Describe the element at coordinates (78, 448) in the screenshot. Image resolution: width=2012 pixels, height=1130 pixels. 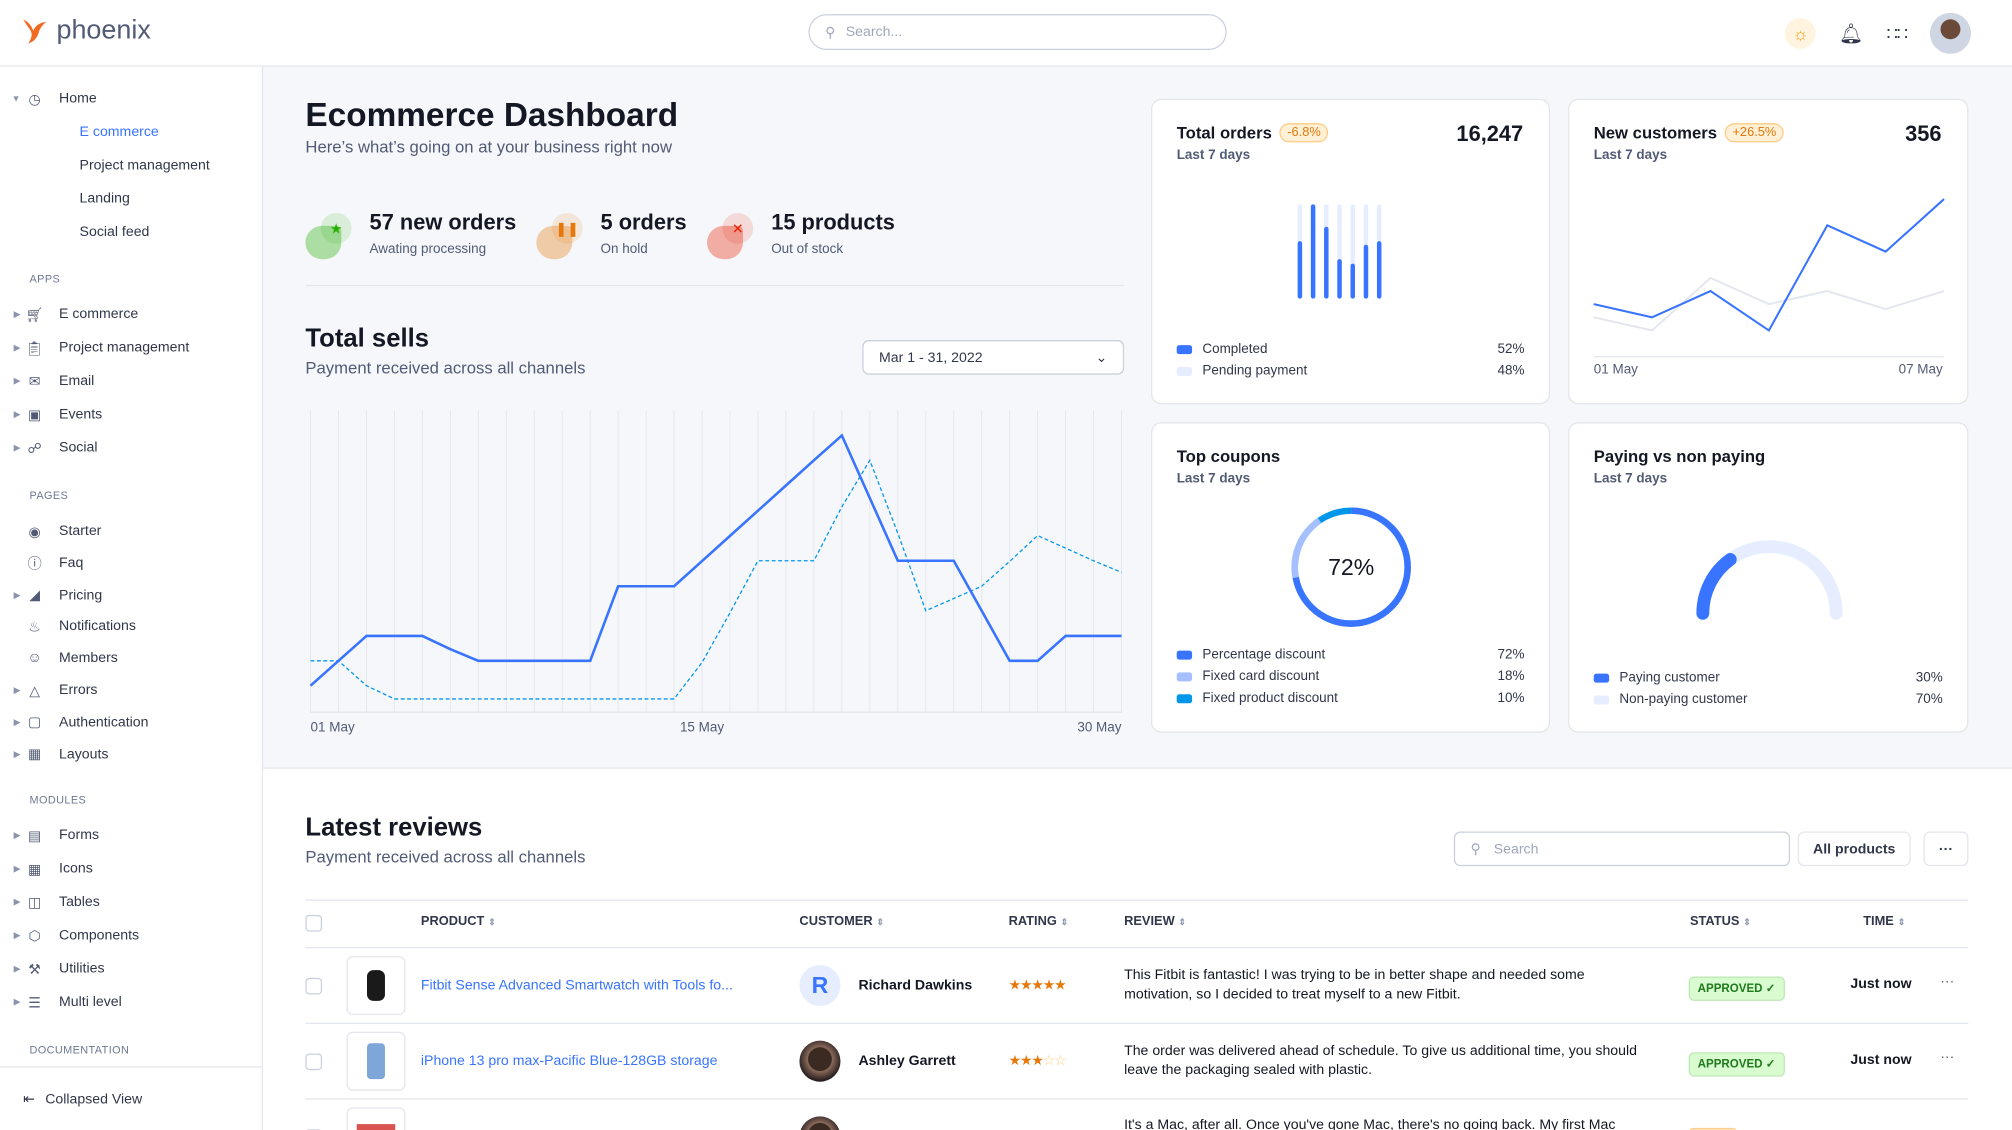
I see `sidebar-item-label: Social` at that location.